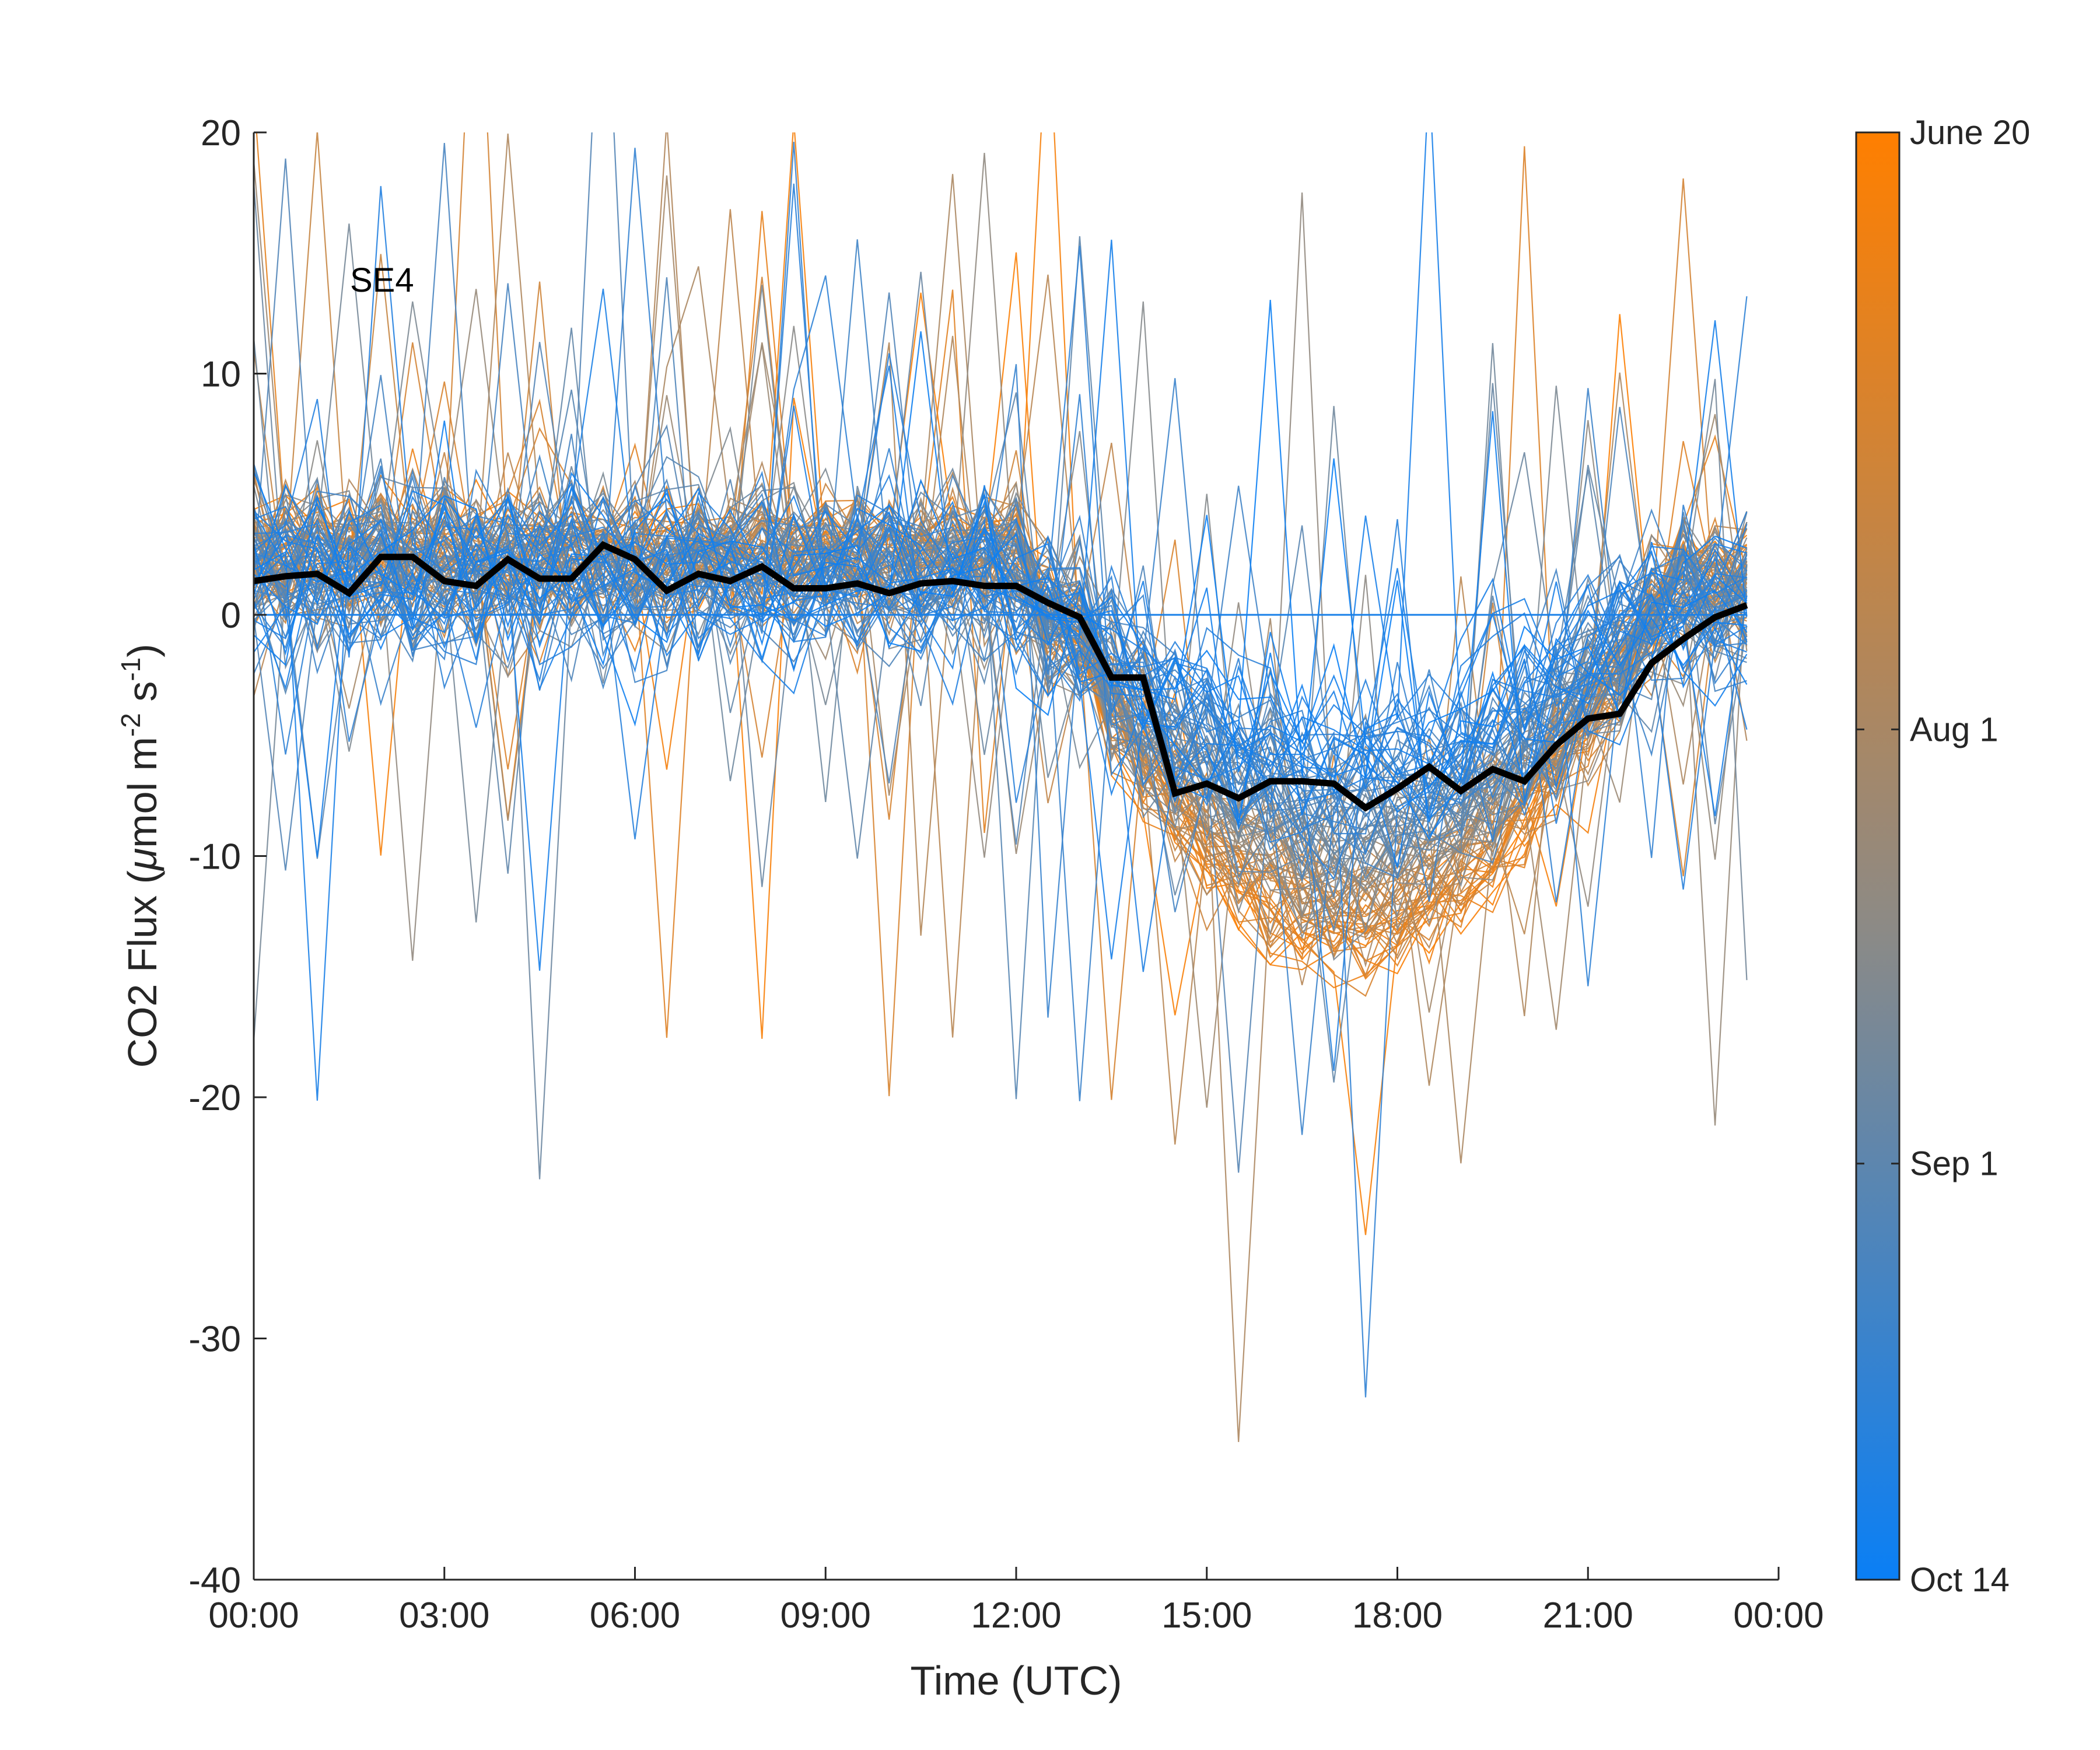 This screenshot has width=2100, height=1750. What do you see at coordinates (1954, 729) in the screenshot?
I see `colorbar-label: Aug 1` at bounding box center [1954, 729].